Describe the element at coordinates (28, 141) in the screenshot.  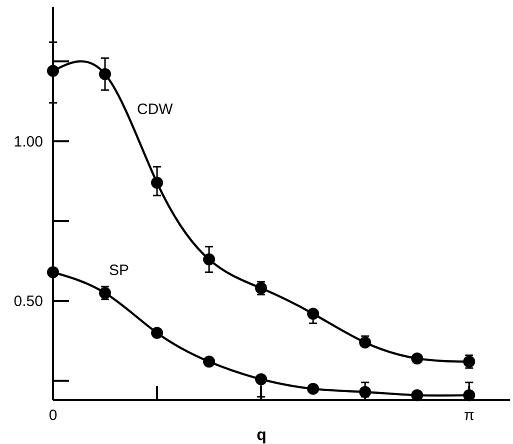
I see `y-tick-label: 1.00` at that location.